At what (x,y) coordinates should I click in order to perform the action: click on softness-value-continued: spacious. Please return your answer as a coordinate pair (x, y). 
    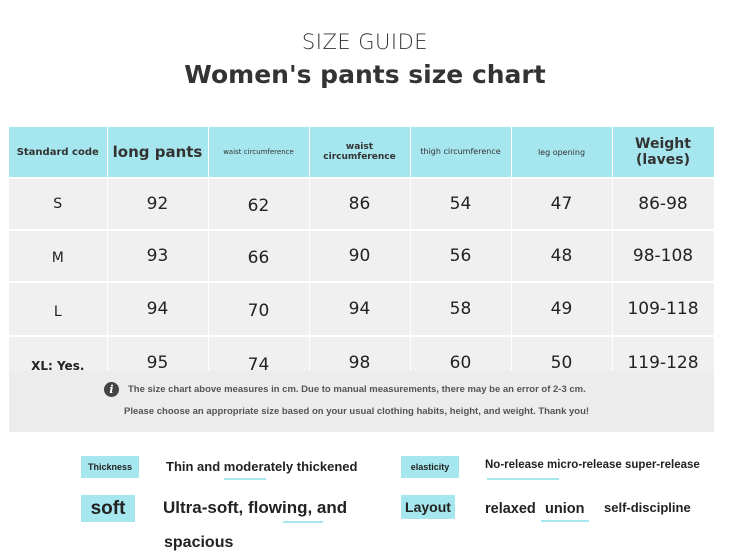
    Looking at the image, I should click on (199, 542).